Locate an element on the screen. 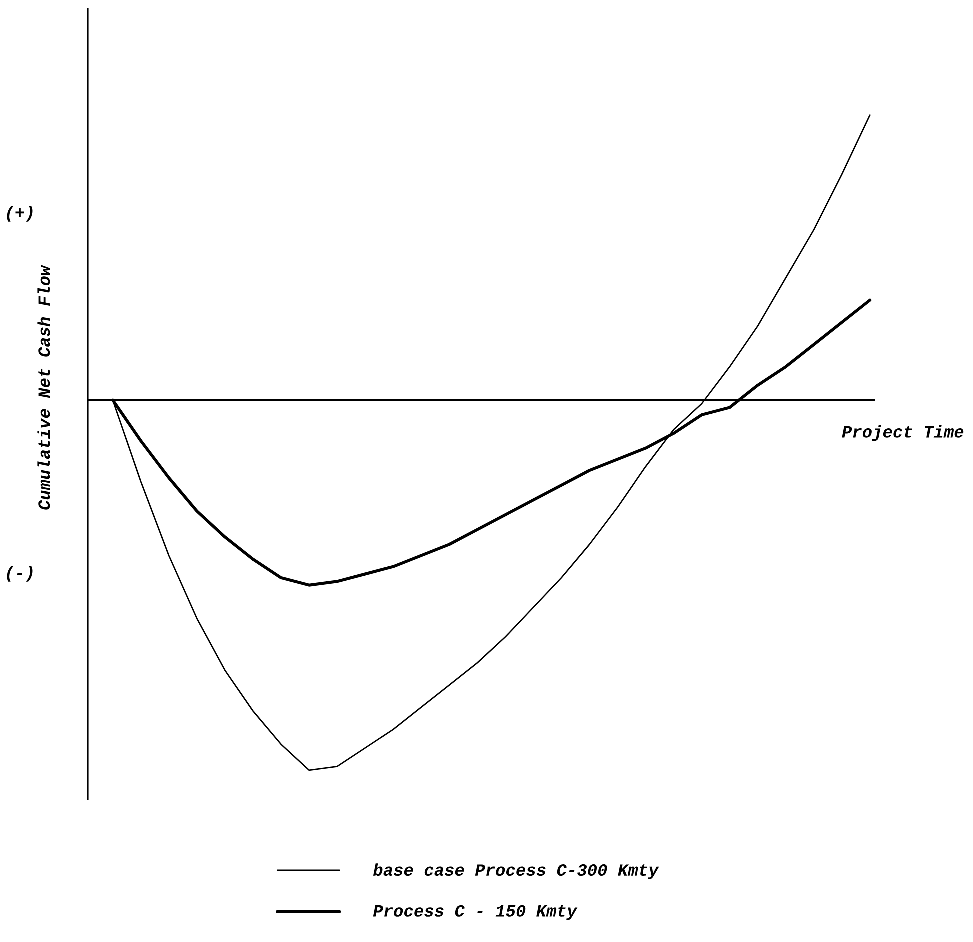  legend-label: base case Process C-300 Kmty is located at coordinates (516, 872).